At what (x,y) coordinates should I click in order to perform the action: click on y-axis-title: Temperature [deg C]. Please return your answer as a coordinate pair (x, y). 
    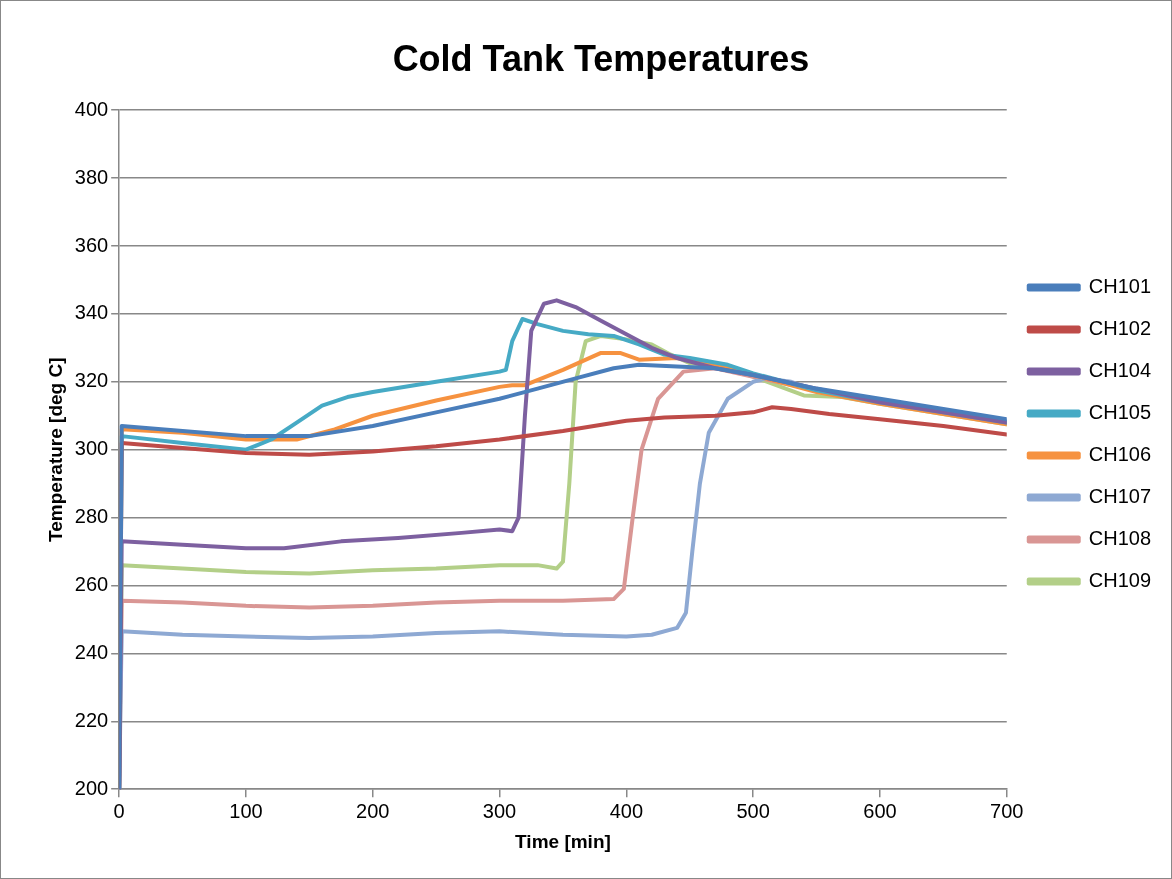
    Looking at the image, I should click on (55, 449).